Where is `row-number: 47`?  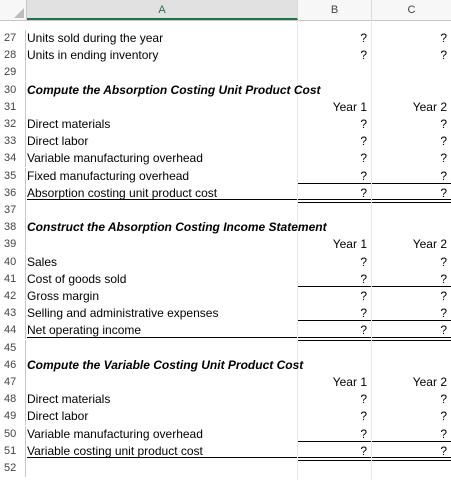 row-number: 47 is located at coordinates (13, 382).